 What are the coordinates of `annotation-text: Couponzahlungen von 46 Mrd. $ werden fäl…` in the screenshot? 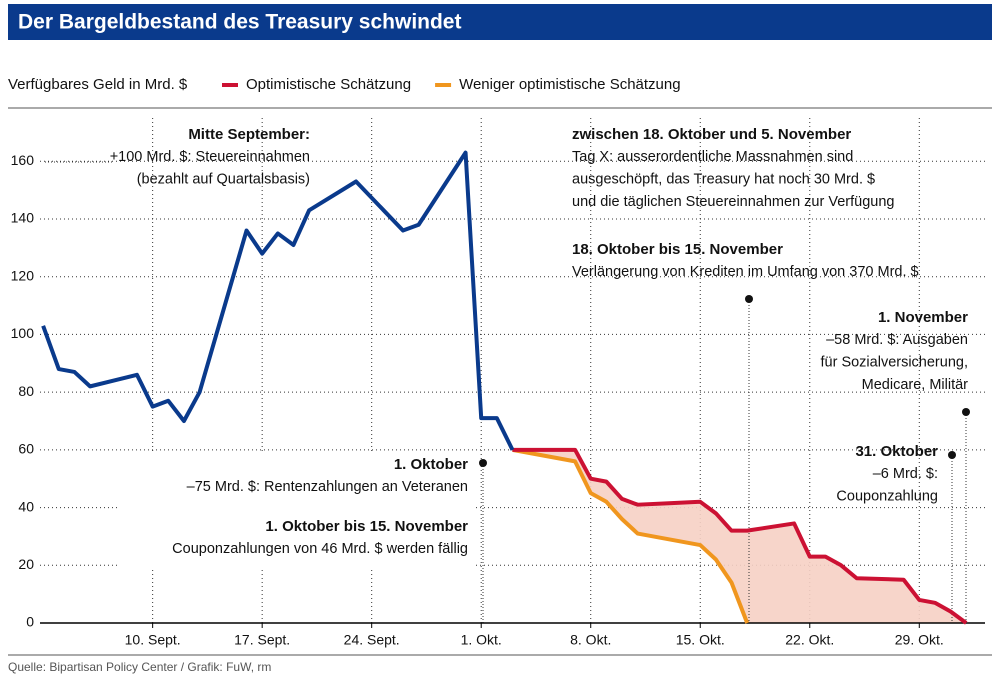 It's located at (320, 549).